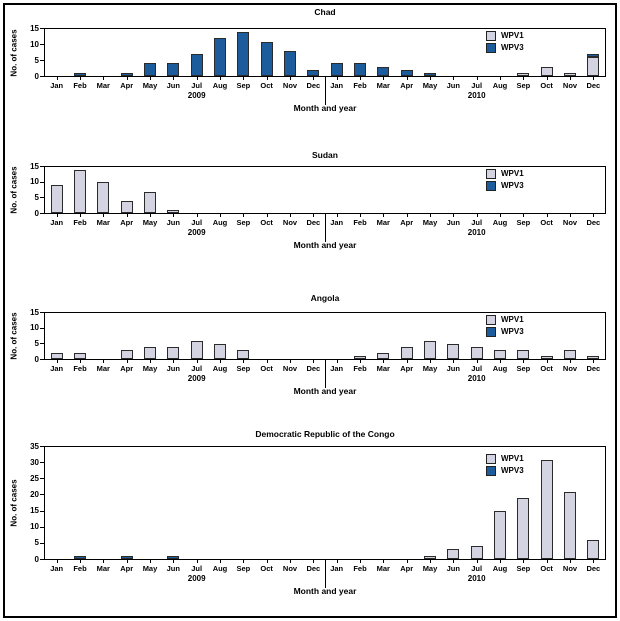  What do you see at coordinates (505, 186) in the screenshot?
I see `legend-item-wpv3: WPV3` at bounding box center [505, 186].